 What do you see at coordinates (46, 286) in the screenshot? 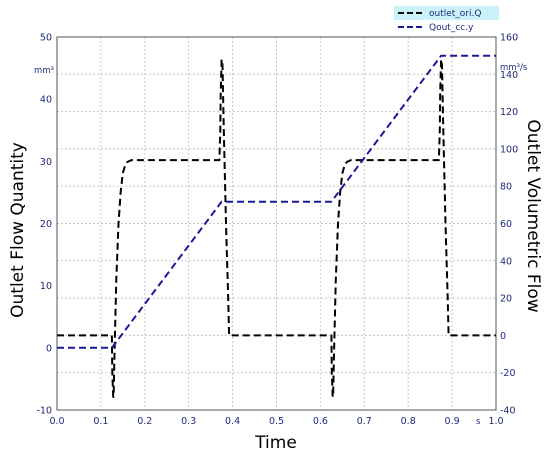
I see `y-left-tick-label: 10` at bounding box center [46, 286].